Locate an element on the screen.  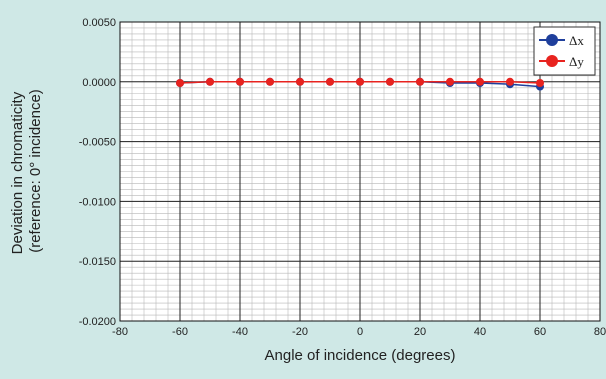
y-axis-title-line-1: Deviation in chromaticity is located at coordinates (17, 172).